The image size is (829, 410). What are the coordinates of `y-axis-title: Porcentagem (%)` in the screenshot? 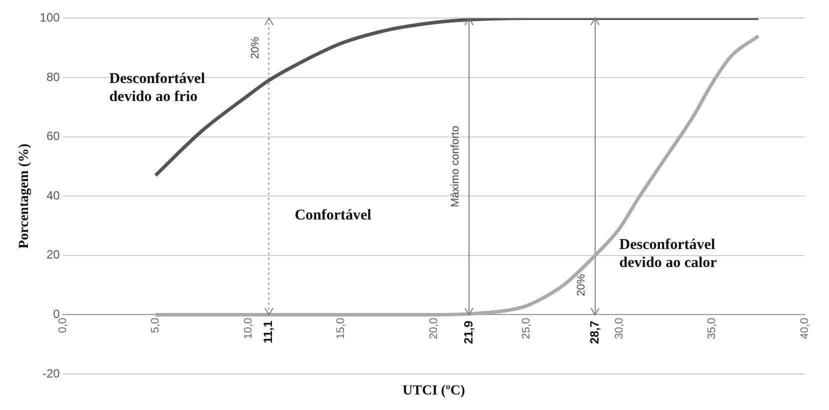 It's located at (24, 196).